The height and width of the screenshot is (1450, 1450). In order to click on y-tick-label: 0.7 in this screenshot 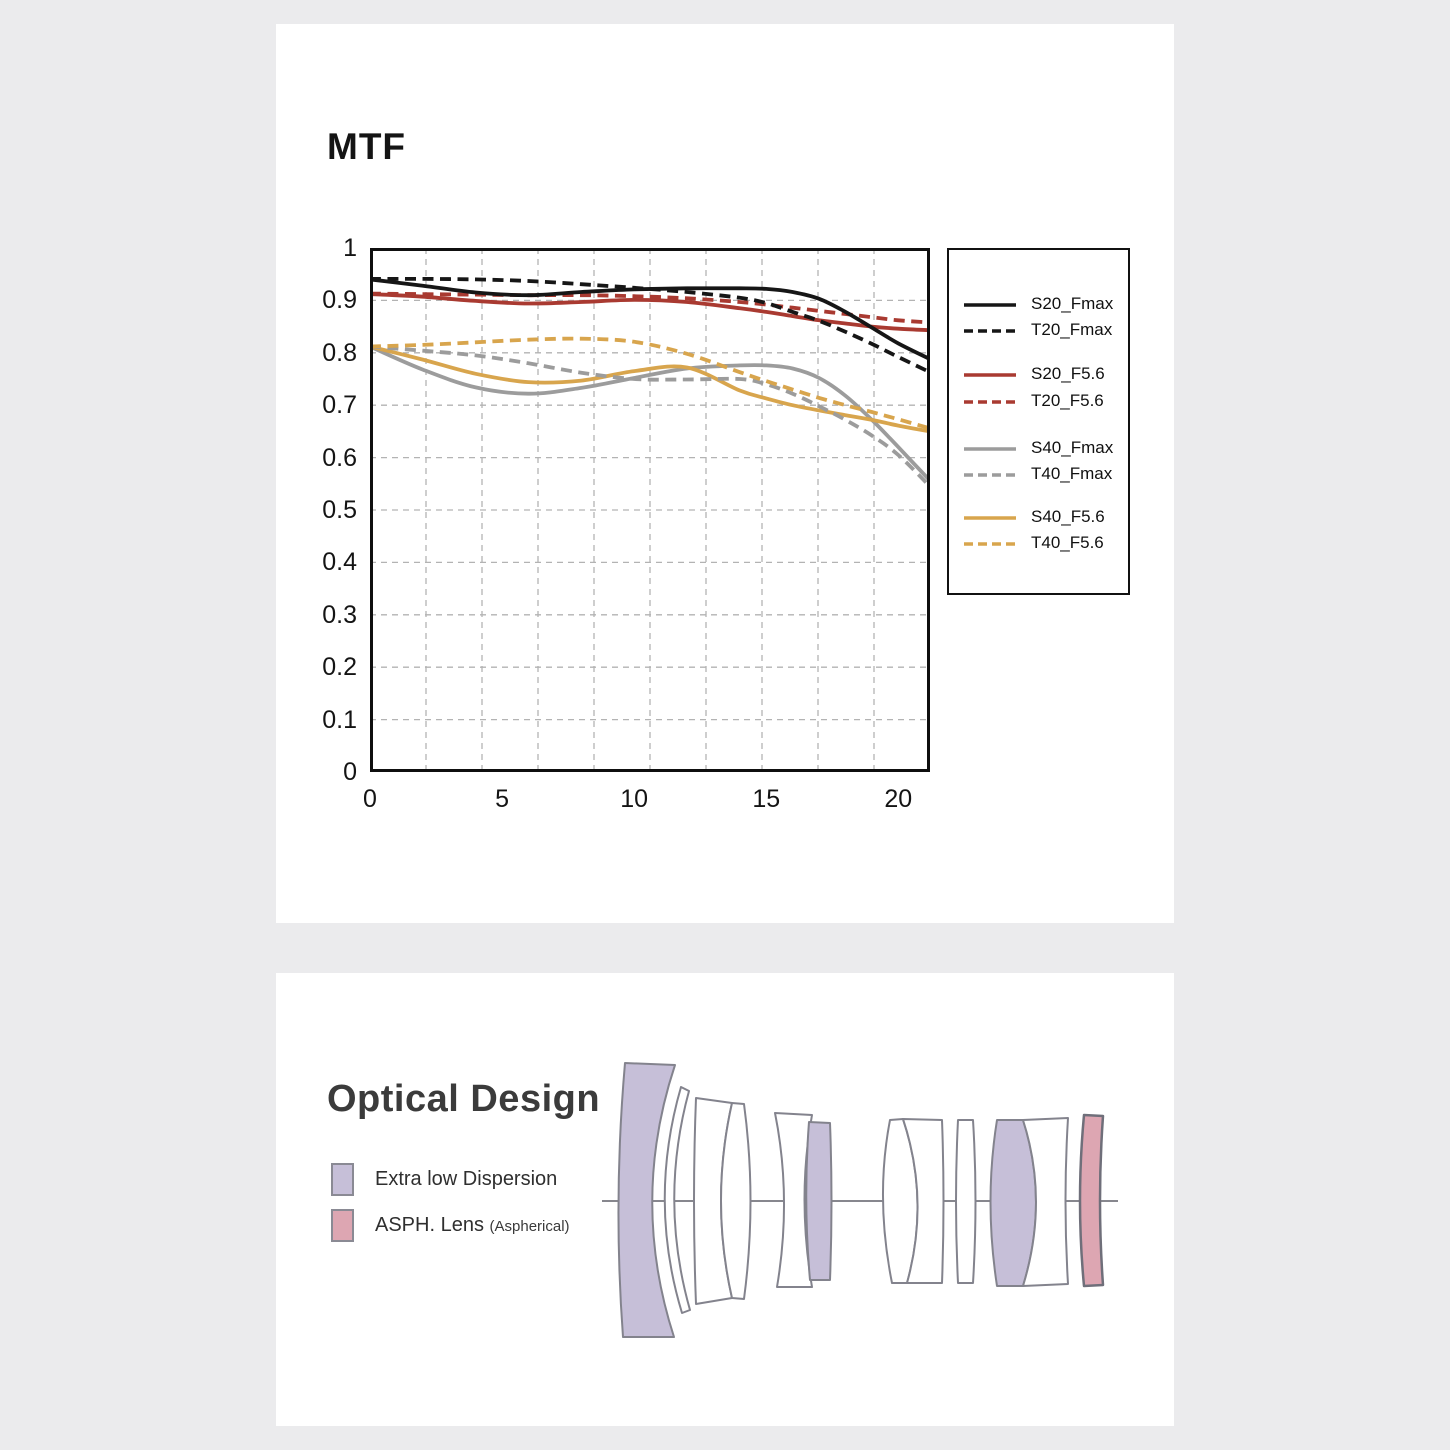, I will do `click(339, 405)`.